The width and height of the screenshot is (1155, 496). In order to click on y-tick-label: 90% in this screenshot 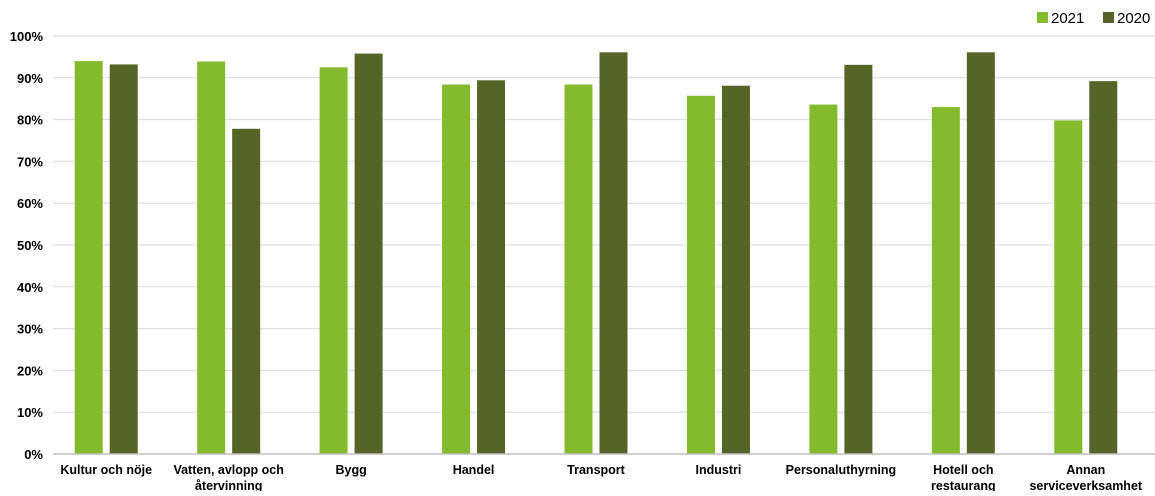, I will do `click(30, 78)`.